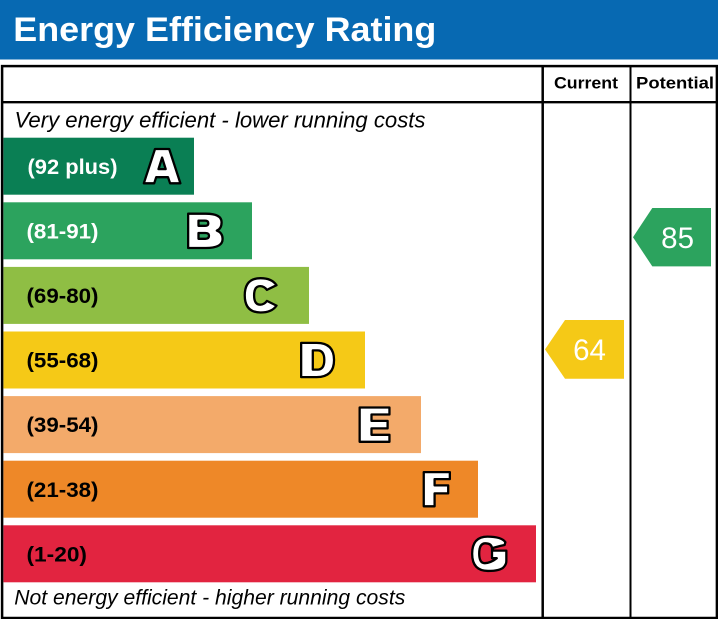  What do you see at coordinates (589, 350) in the screenshot?
I see `svg-text: 64` at bounding box center [589, 350].